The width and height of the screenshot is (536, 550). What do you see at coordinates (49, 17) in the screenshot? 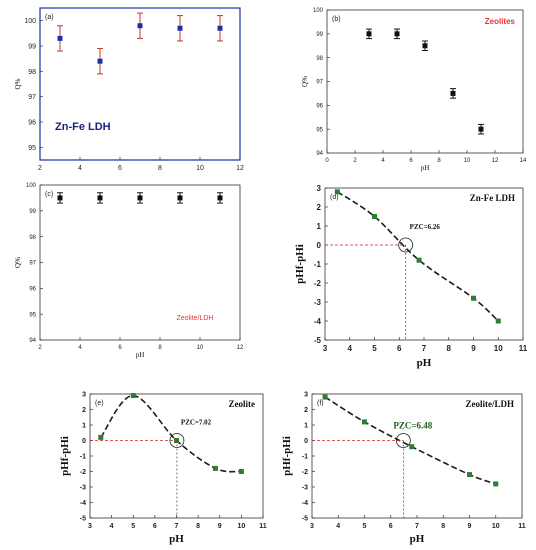
I see `panel-label: (a)` at bounding box center [49, 17].